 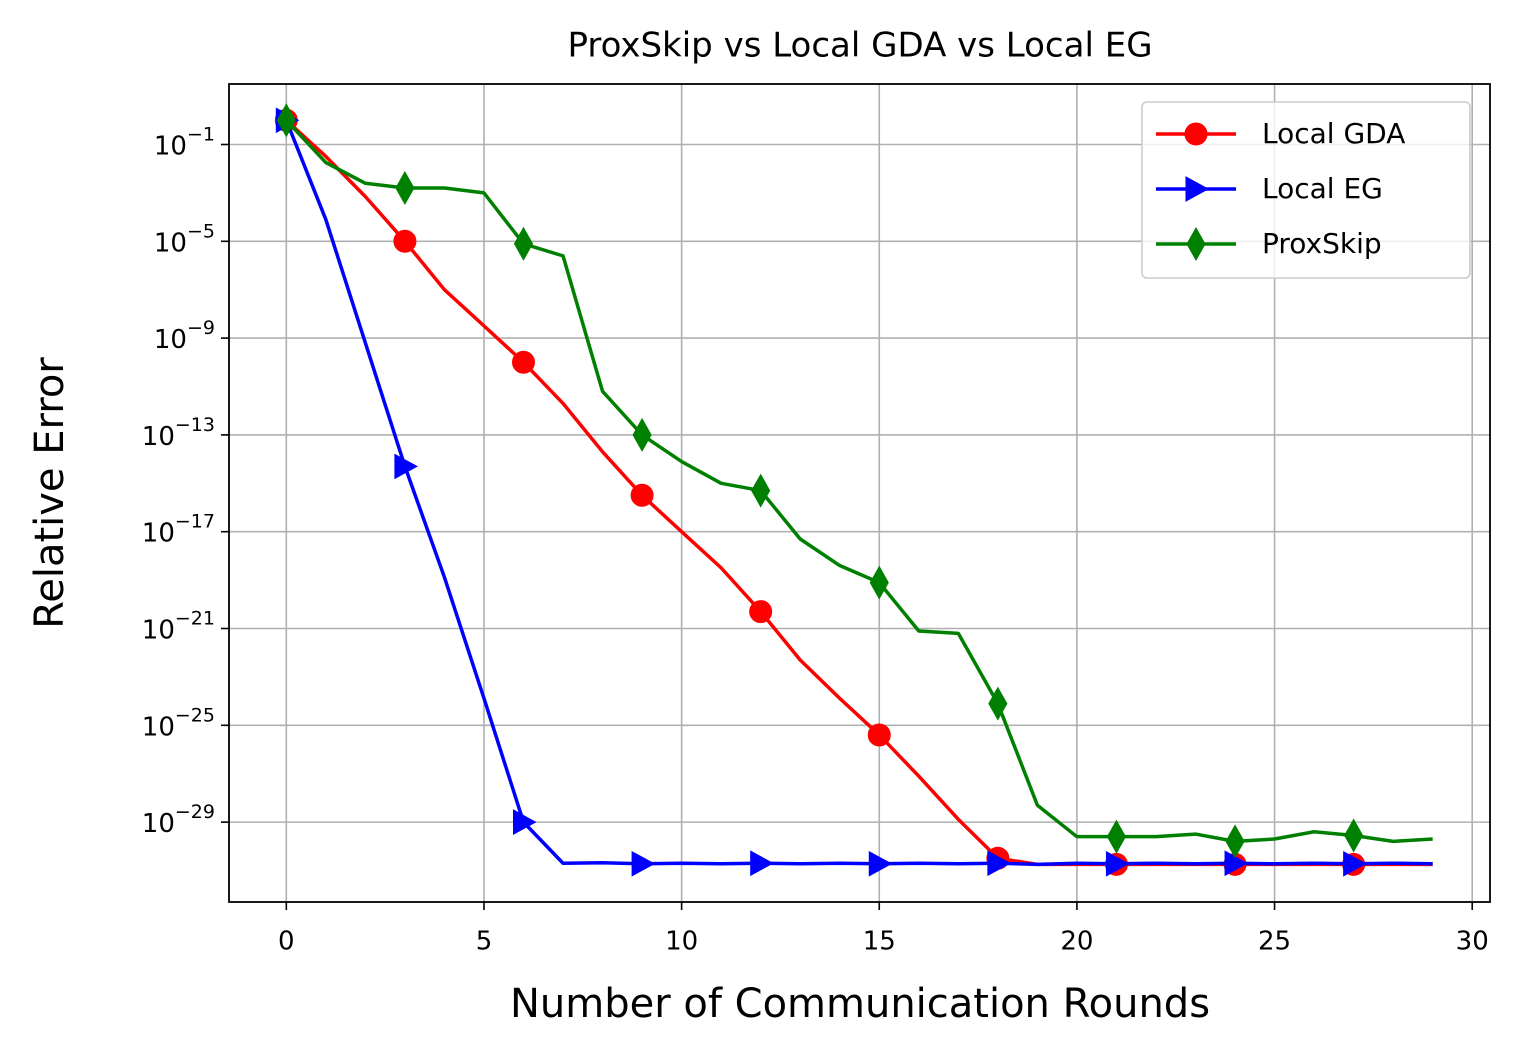 What do you see at coordinates (178, 432) in the screenshot?
I see `y-tick-label: 10⁻¹³` at bounding box center [178, 432].